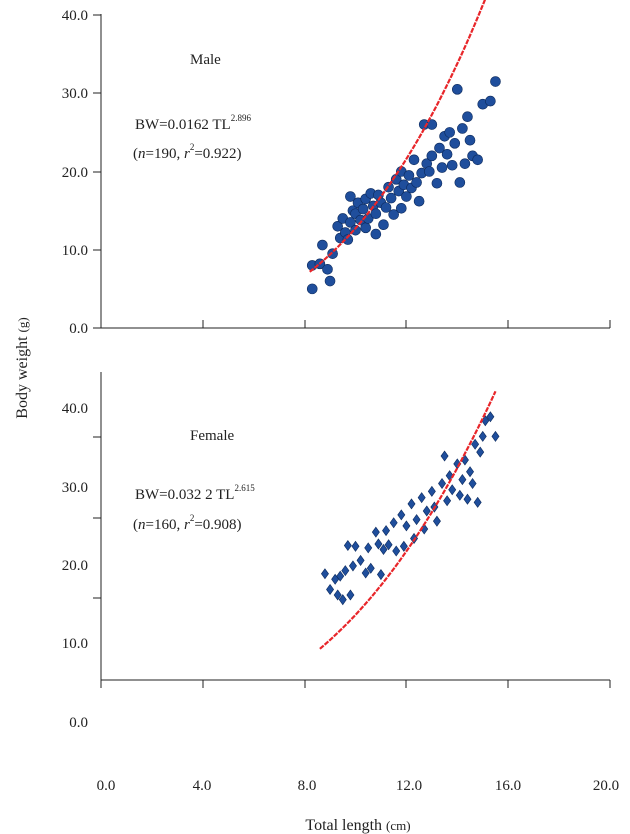 The height and width of the screenshot is (834, 630). What do you see at coordinates (355, 684) in the screenshot?
I see `female-x-ticks` at bounding box center [355, 684].